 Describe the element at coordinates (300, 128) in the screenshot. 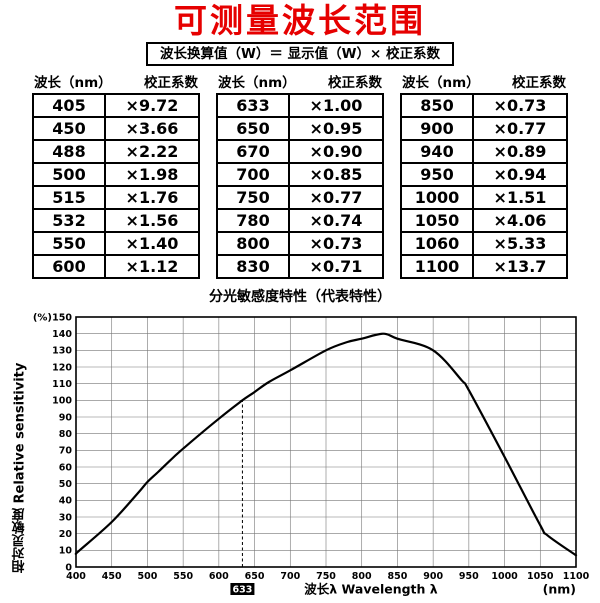

I see `table-row: 650 ×0.95` at that location.